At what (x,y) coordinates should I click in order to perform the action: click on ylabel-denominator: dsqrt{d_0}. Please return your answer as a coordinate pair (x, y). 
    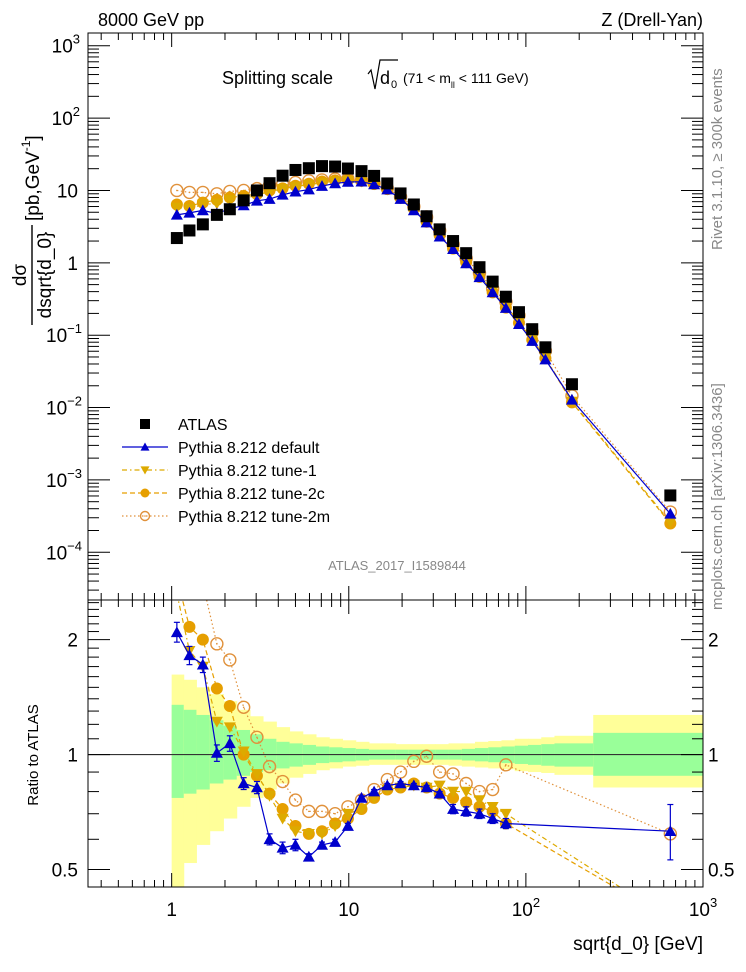
    Looking at the image, I should click on (45, 275).